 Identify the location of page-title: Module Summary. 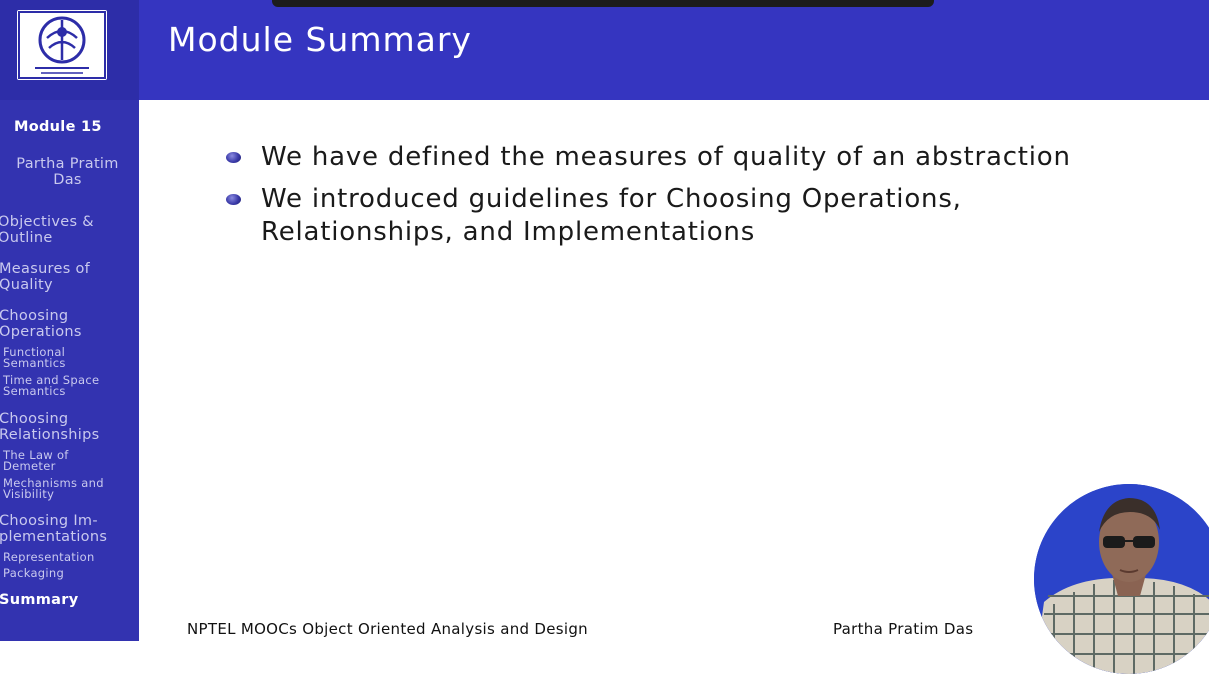
(320, 39).